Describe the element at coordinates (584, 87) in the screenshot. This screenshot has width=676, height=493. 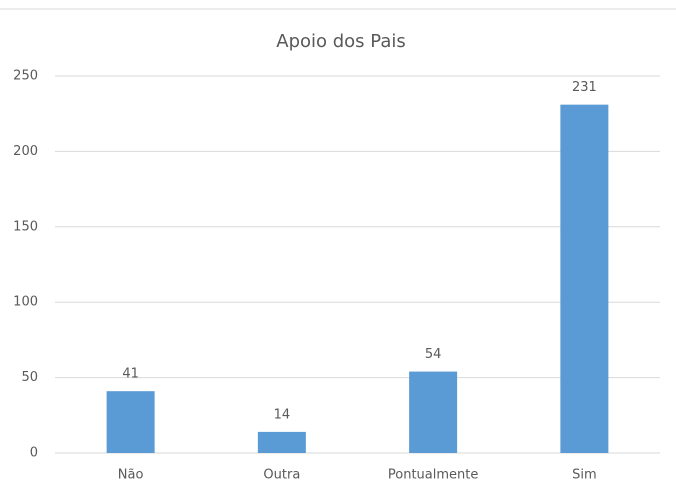
I see `data-label: 231` at that location.